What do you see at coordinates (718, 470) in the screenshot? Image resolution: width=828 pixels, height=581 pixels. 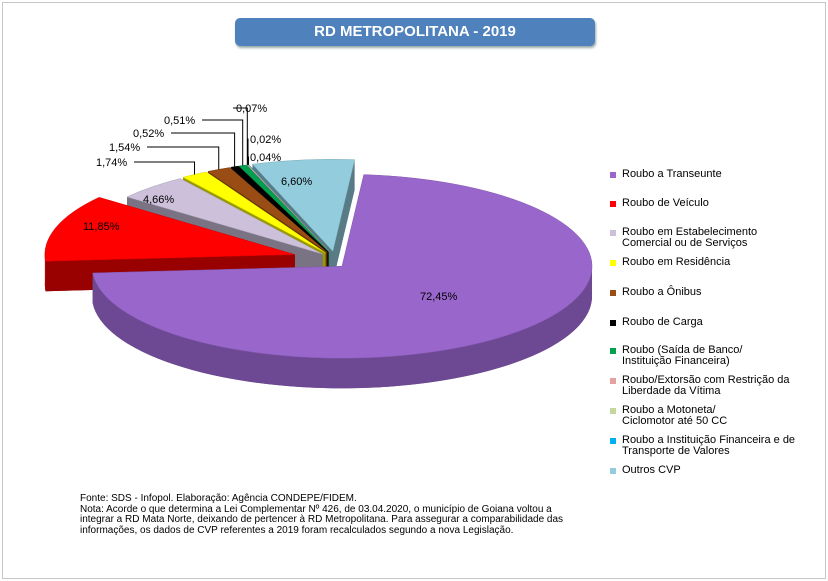 I see `legend-item: Outros CVP` at bounding box center [718, 470].